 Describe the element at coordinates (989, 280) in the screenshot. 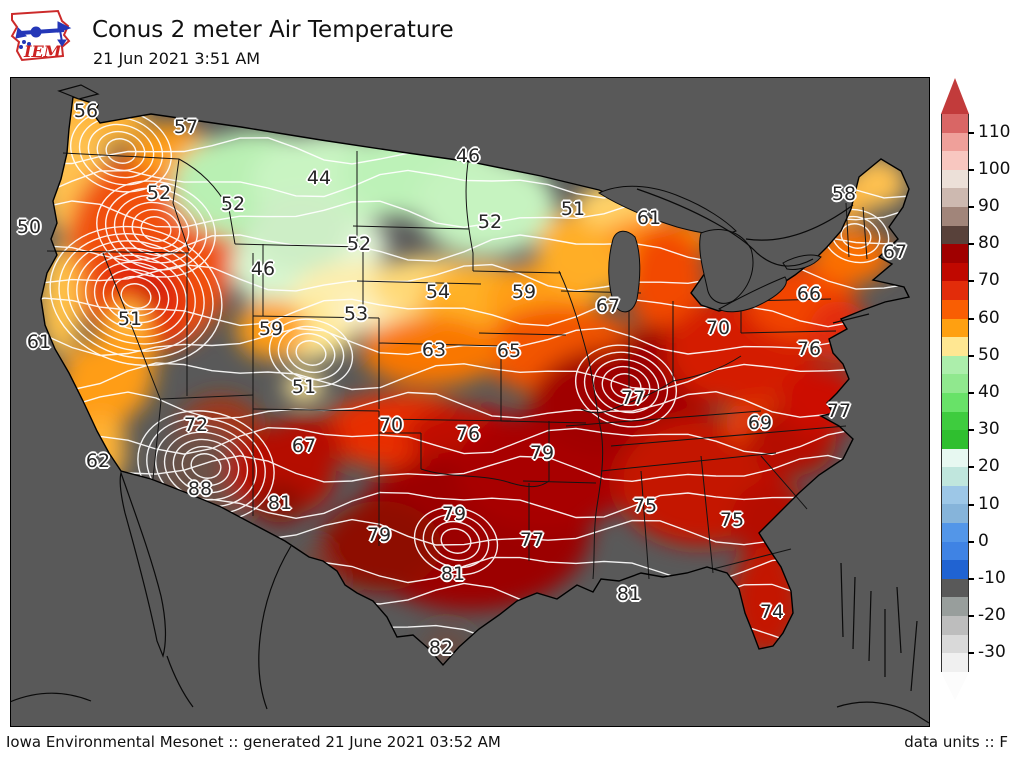

I see `colorbar-tick-label: 70` at that location.